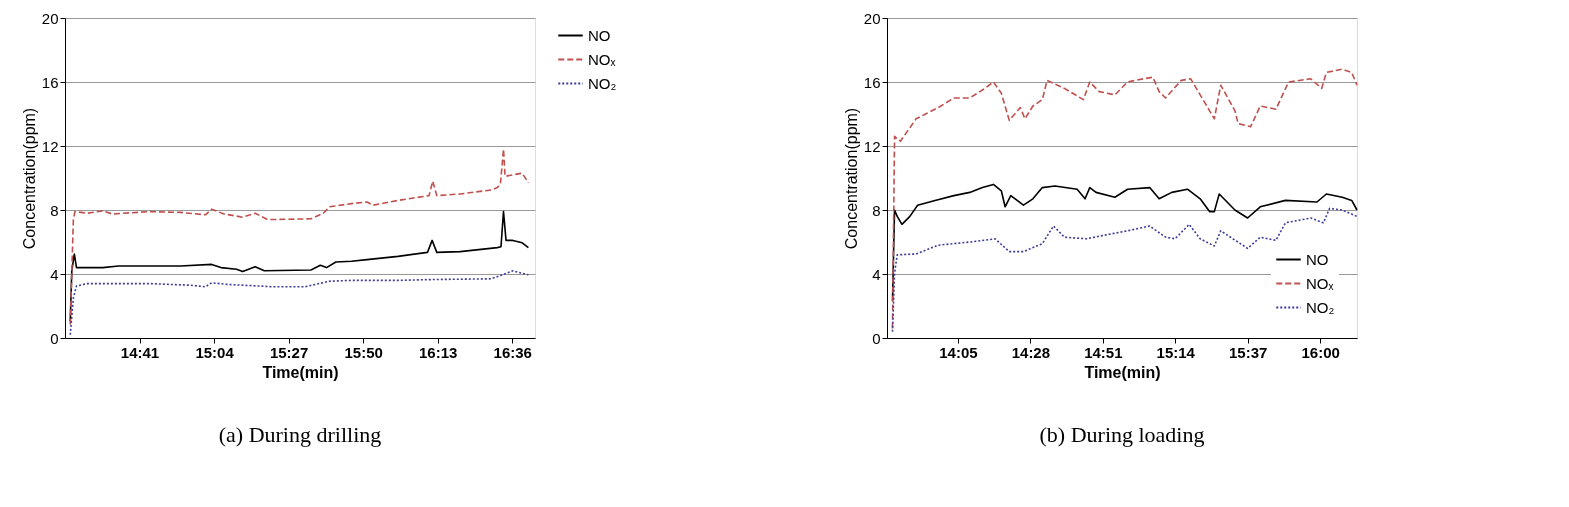  Describe the element at coordinates (958, 352) in the screenshot. I see `x-tick-label: 14:05` at that location.